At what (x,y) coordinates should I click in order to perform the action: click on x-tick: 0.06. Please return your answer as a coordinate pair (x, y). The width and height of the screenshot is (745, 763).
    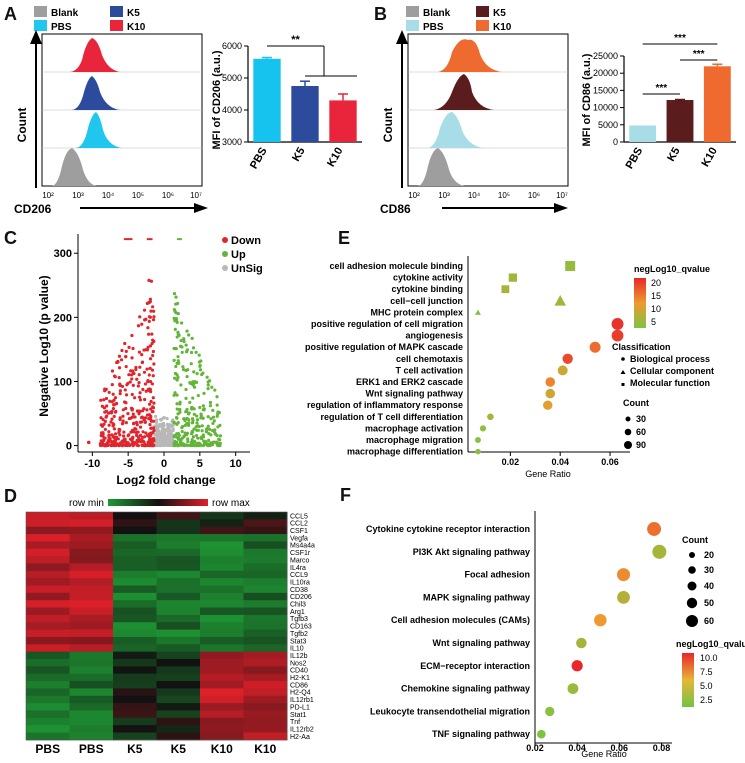
    Looking at the image, I should click on (620, 748).